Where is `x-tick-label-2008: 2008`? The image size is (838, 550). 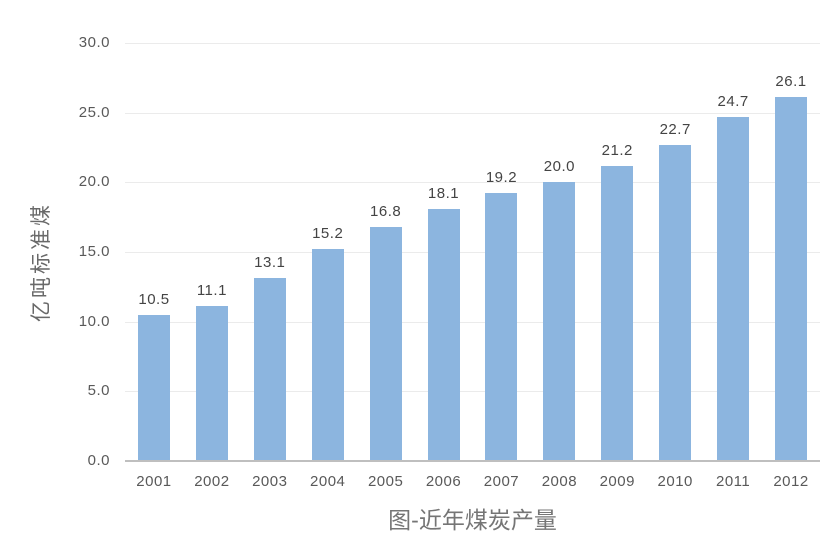 x-tick-label-2008: 2008 is located at coordinates (559, 481).